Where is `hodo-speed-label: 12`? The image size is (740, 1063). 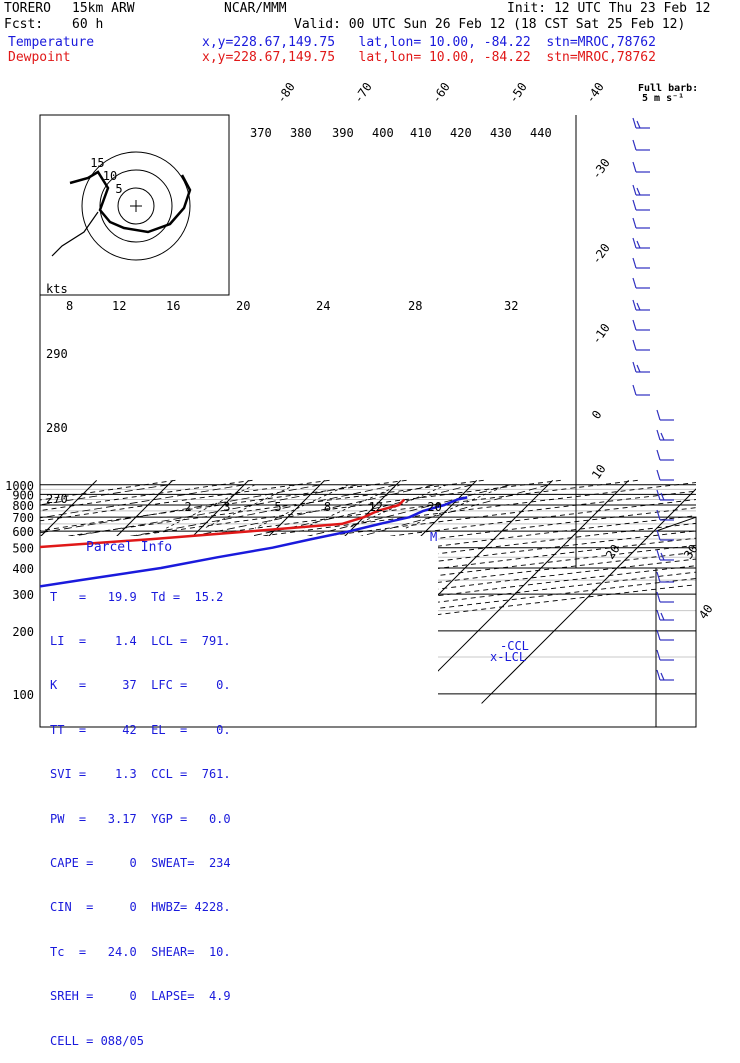 hodo-speed-label: 12 is located at coordinates (119, 306).